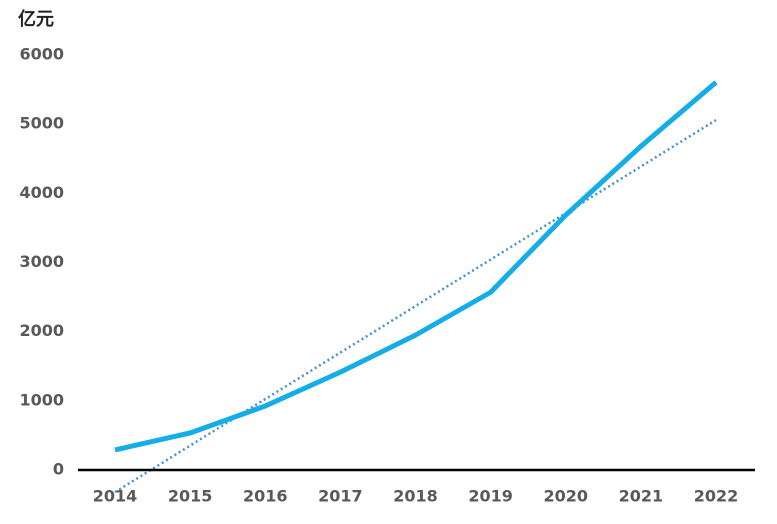 This screenshot has width=777, height=524. What do you see at coordinates (265, 496) in the screenshot?
I see `x-tick-label: 2016` at bounding box center [265, 496].